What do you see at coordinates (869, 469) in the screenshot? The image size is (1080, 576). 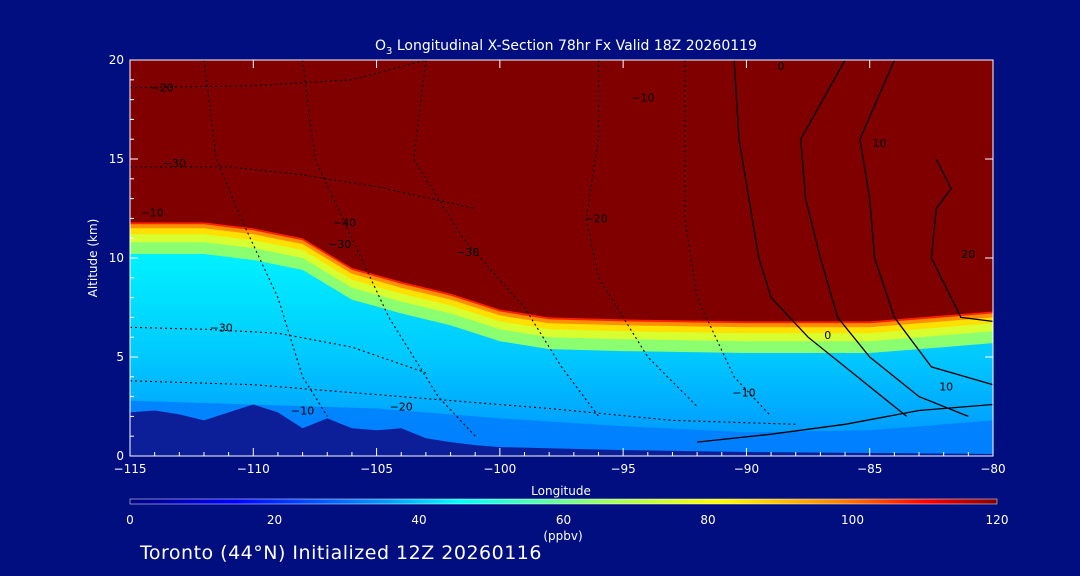 I see `x-tick-label: −85` at bounding box center [869, 469].